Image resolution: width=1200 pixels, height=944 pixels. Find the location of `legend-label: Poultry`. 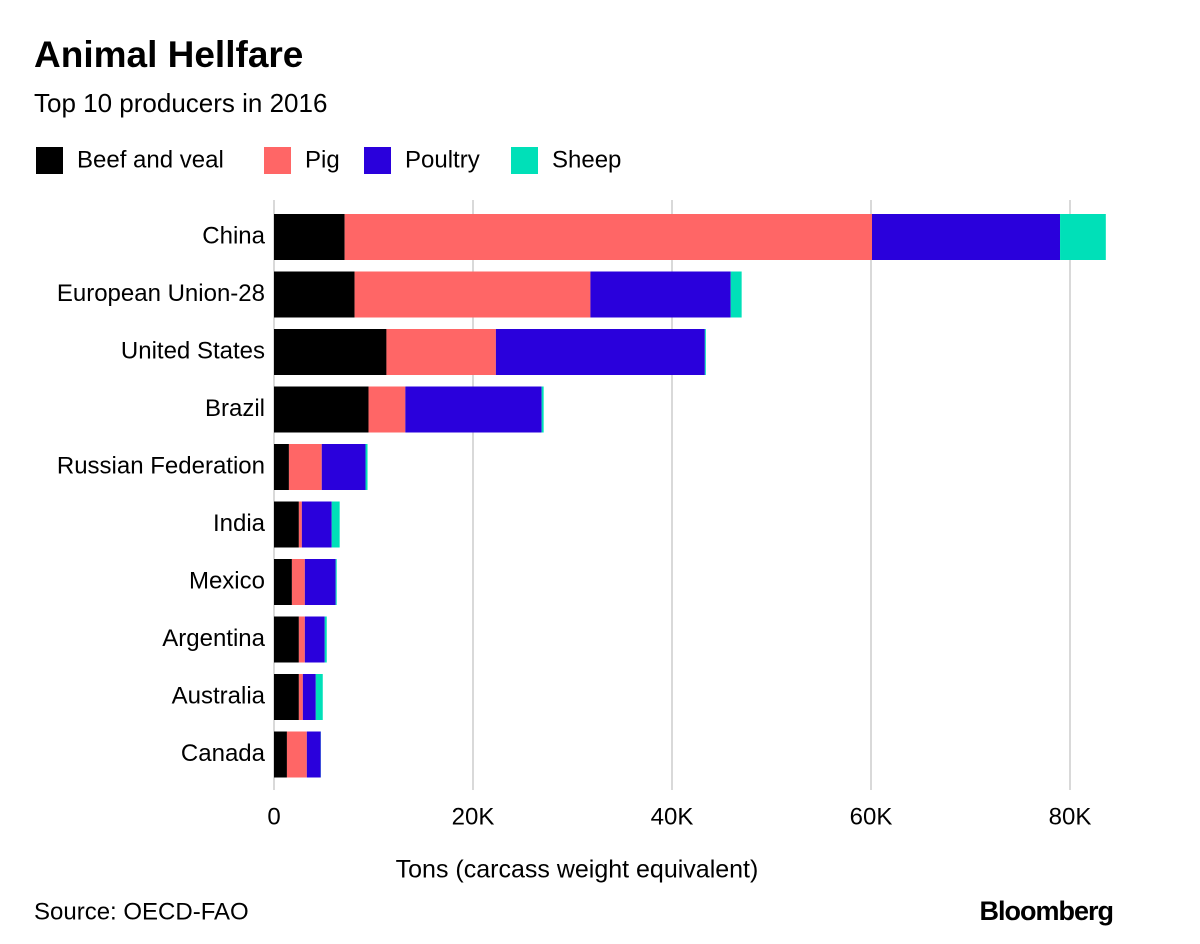

legend-label: Poultry is located at coordinates (442, 159).